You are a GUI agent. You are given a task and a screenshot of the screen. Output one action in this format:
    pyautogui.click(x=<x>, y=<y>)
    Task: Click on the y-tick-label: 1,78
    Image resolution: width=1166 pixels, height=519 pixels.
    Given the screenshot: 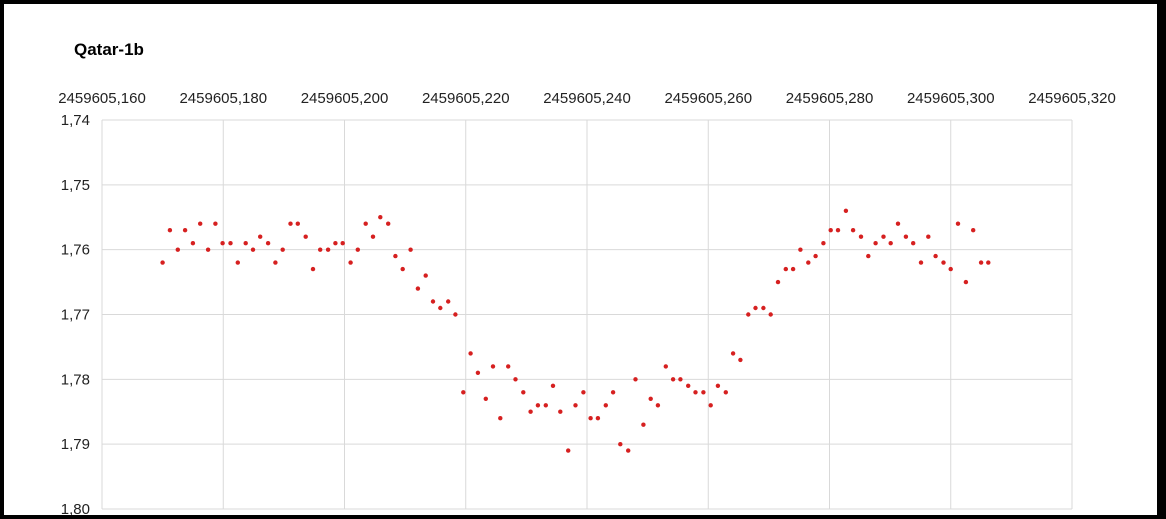 What is the action you would take?
    pyautogui.click(x=75, y=379)
    